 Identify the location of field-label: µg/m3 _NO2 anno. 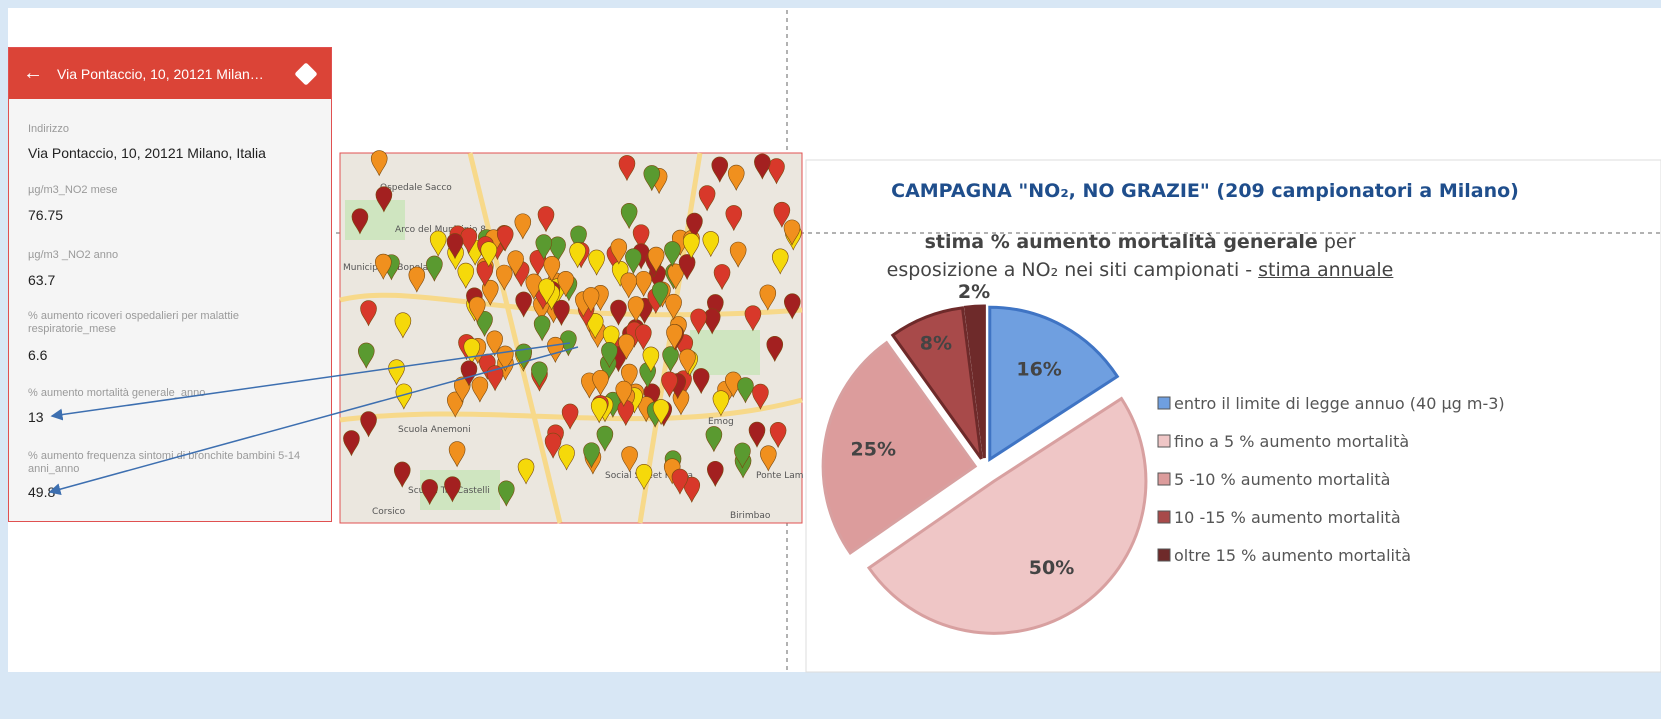
(73, 255).